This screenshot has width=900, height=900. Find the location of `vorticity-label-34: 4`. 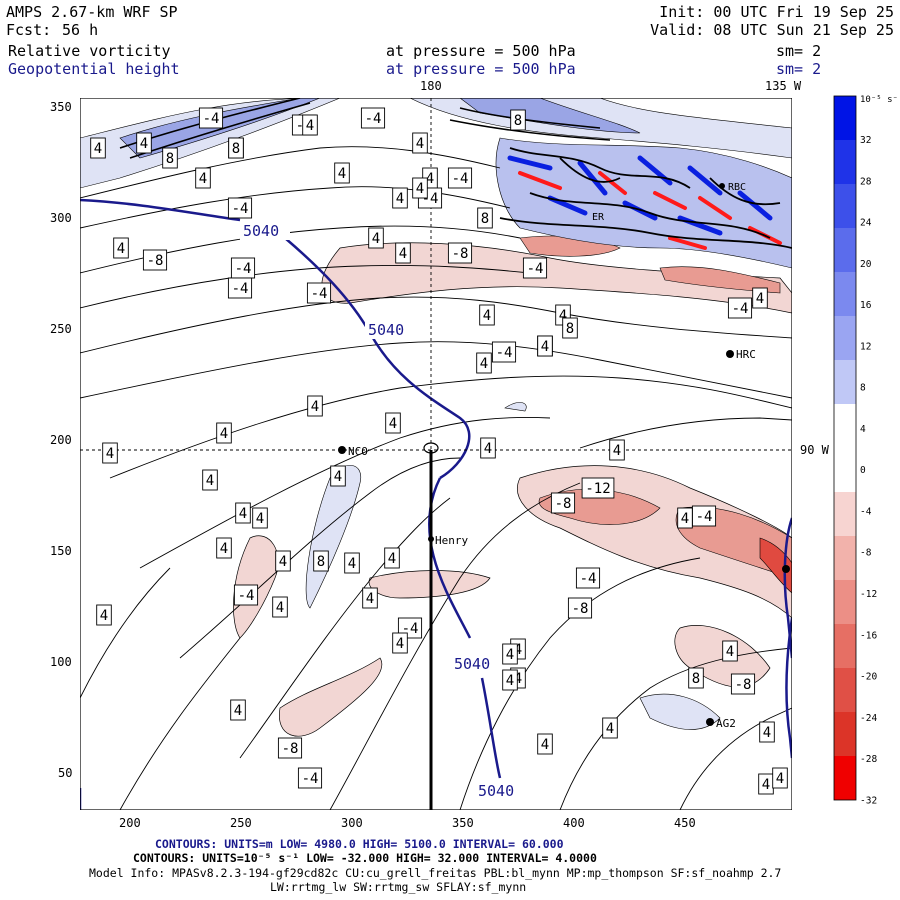

vorticity-label-34: 4 is located at coordinates (315, 406).